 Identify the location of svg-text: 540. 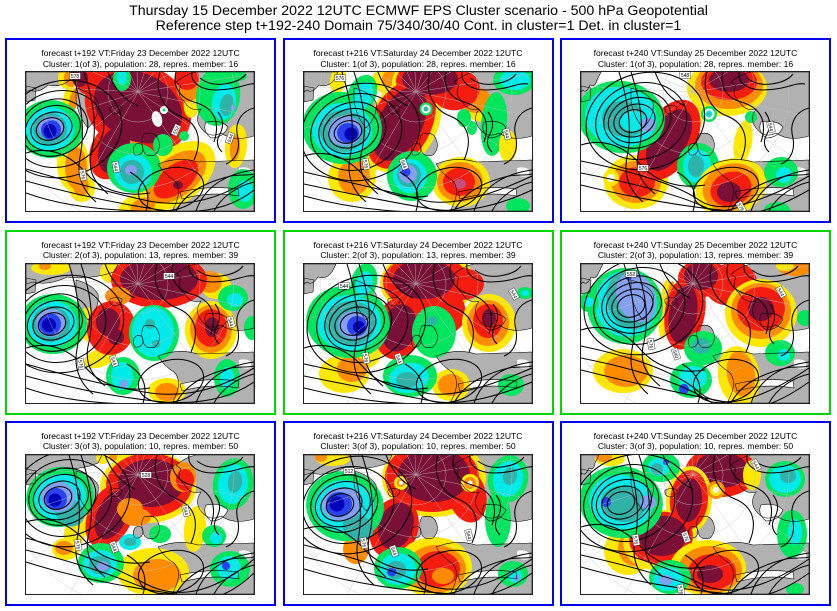
(675, 354).